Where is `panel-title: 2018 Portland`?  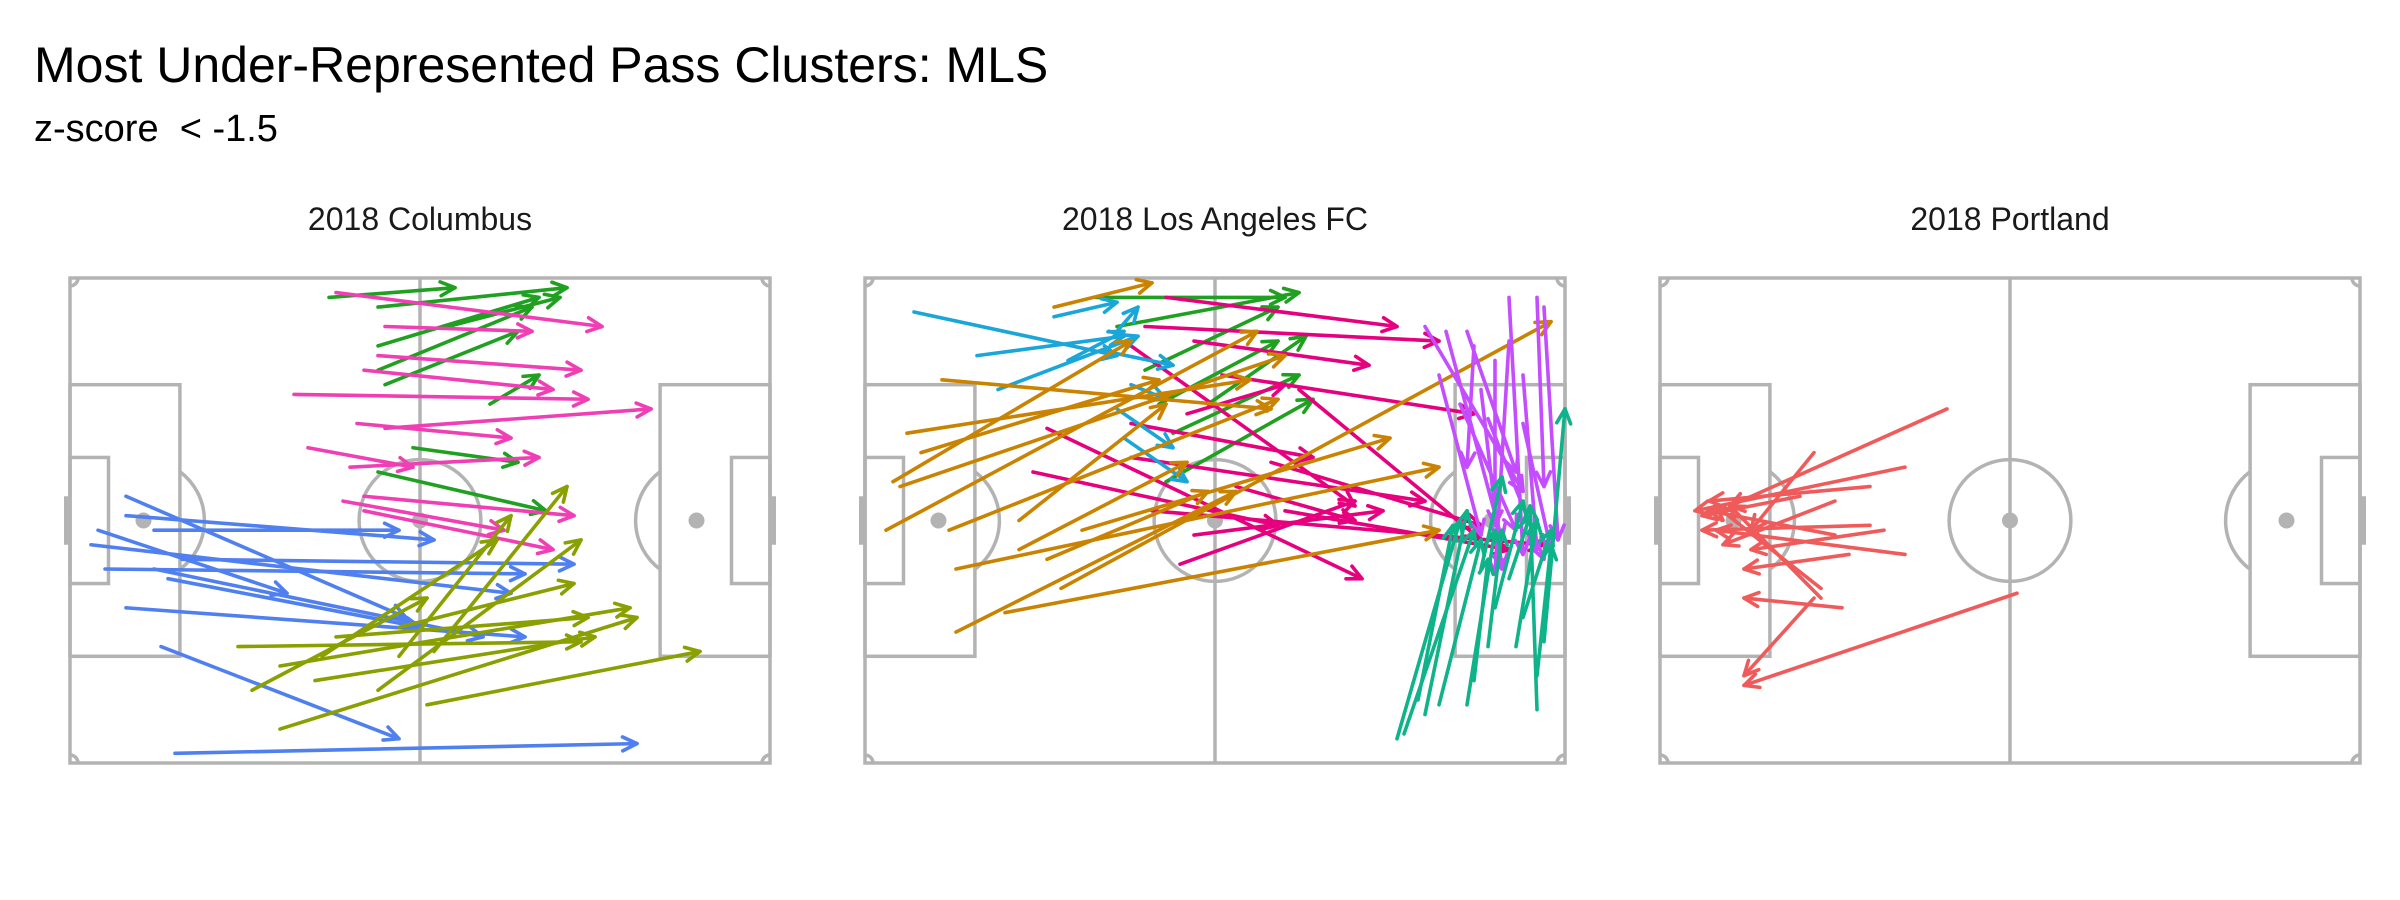
panel-title: 2018 Portland is located at coordinates (2009, 219).